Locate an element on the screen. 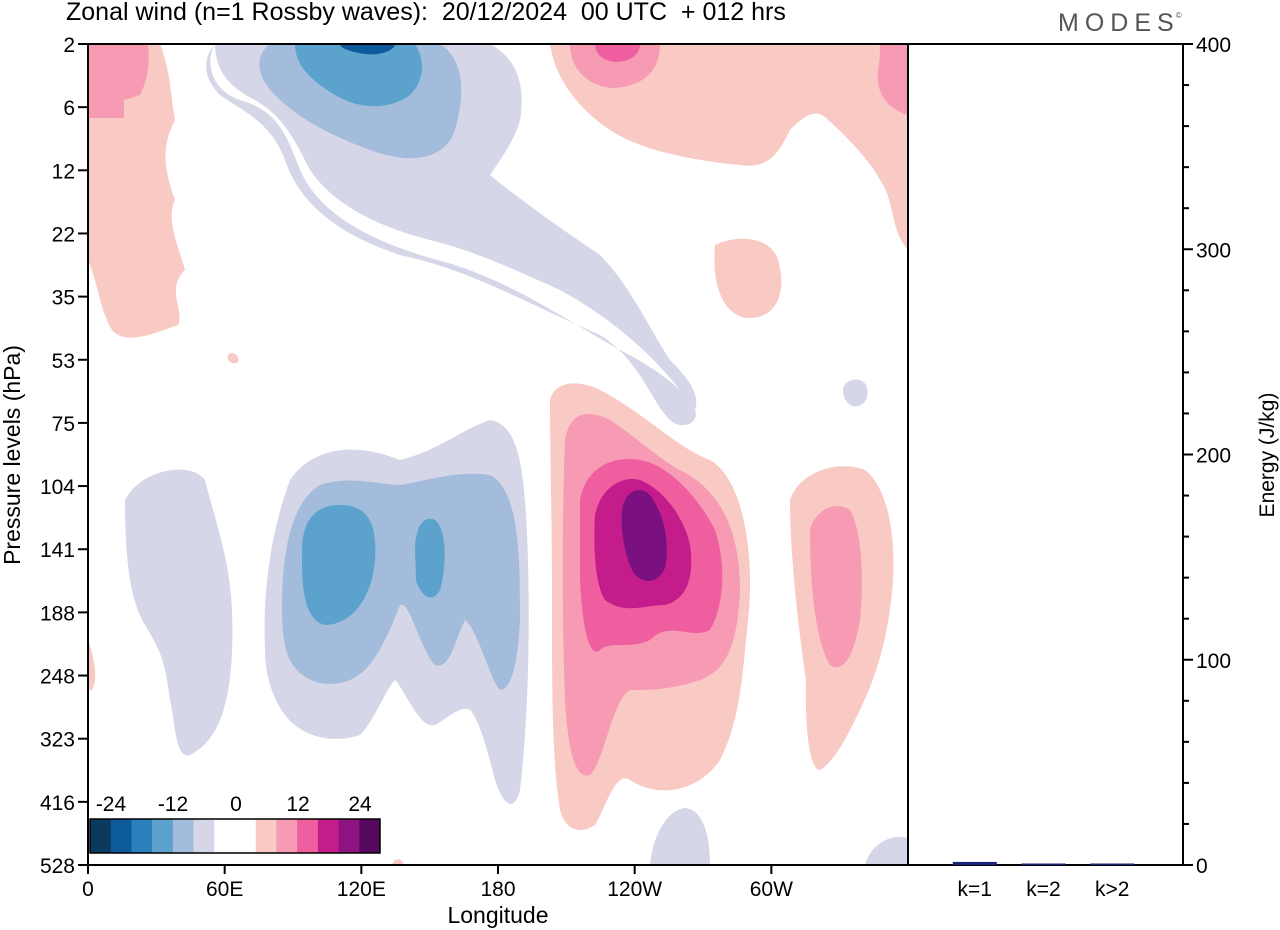  colorbar-legend: -24 -12 0 12 24 is located at coordinates (235, 820).